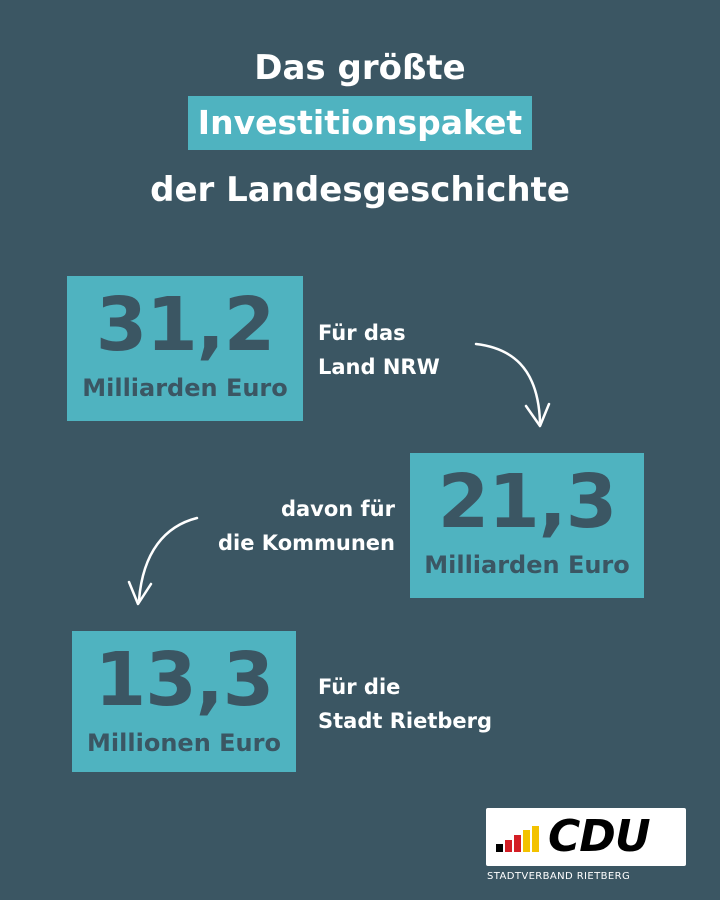 The height and width of the screenshot is (900, 720). Describe the element at coordinates (185, 325) in the screenshot. I see `stat-number: 31,2` at that location.